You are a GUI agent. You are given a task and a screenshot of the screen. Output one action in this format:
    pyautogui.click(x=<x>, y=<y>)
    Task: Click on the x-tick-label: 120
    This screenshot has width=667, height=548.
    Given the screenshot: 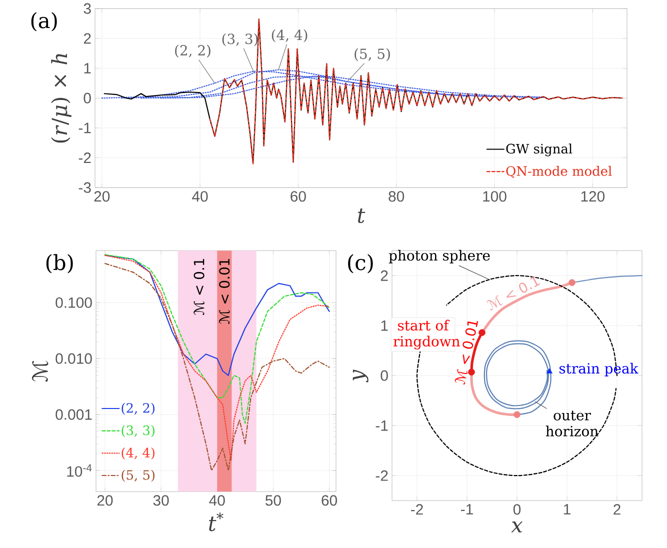 What is the action you would take?
    pyautogui.click(x=593, y=196)
    